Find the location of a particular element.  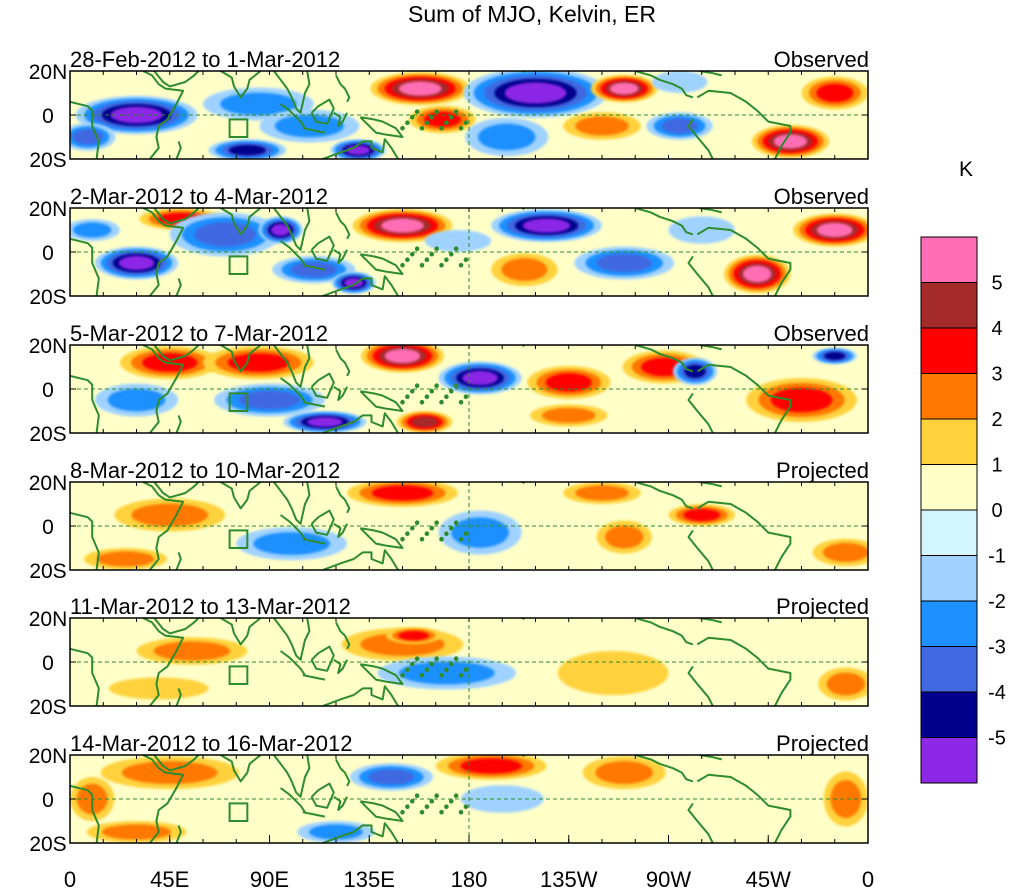

colorbar-unit: K is located at coordinates (966, 169).